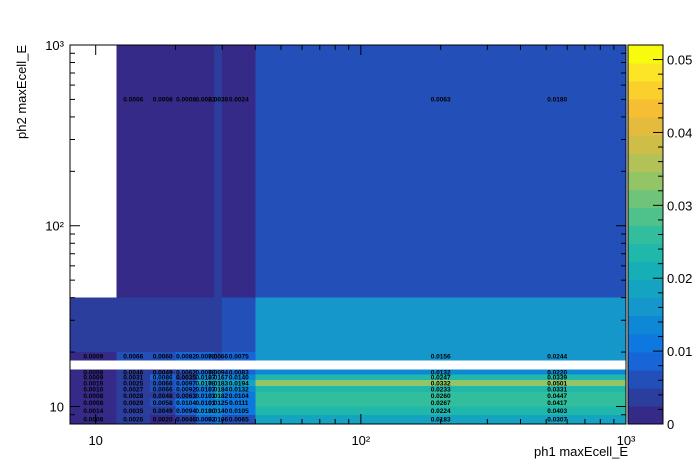 The height and width of the screenshot is (472, 696). What do you see at coordinates (21, 92) in the screenshot?
I see `y-axis-title: ph2 maxEcell_E` at bounding box center [21, 92].